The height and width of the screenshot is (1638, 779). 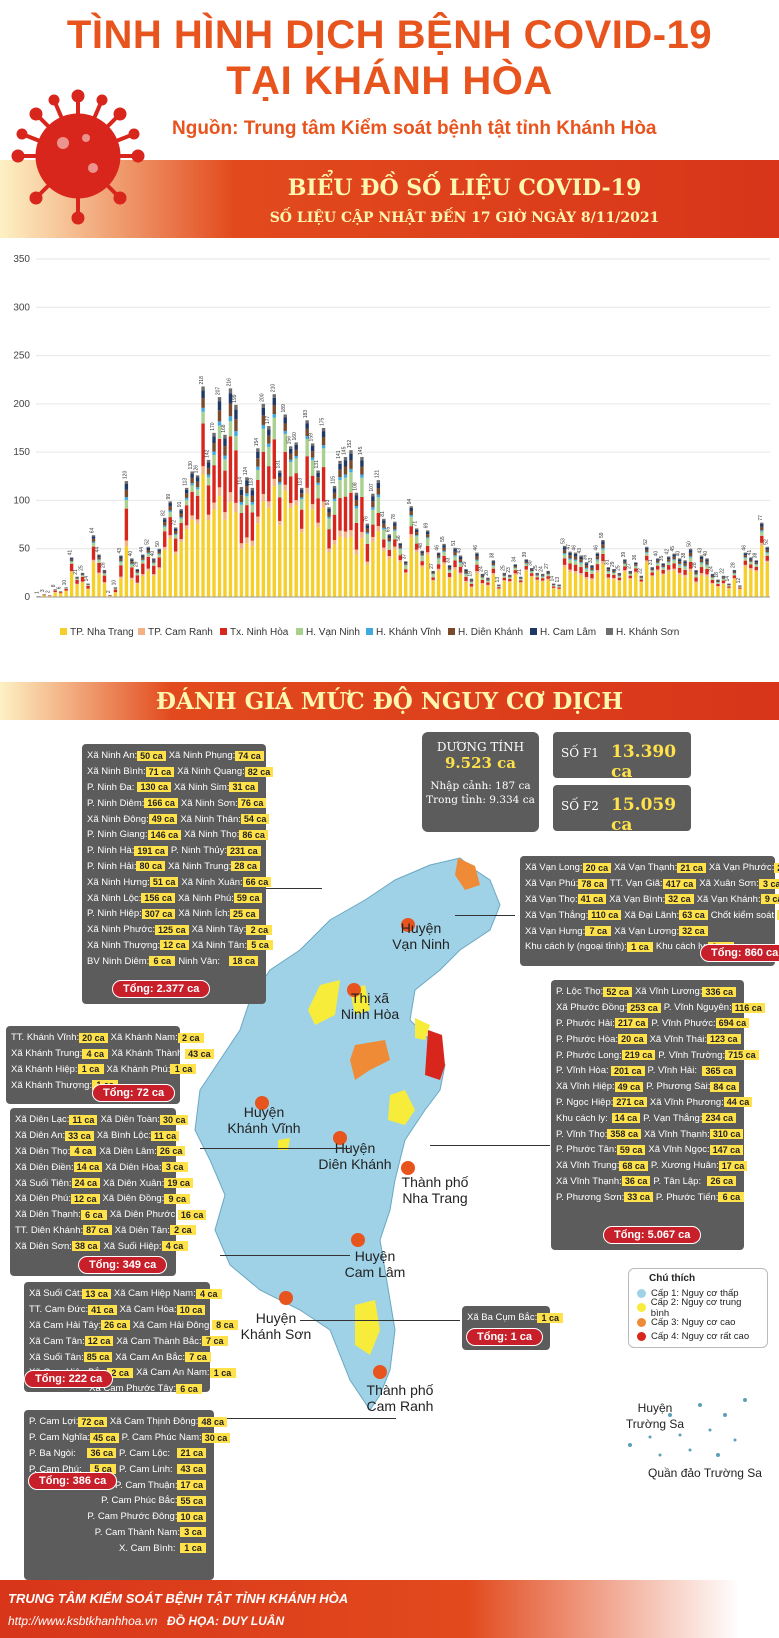 I want to click on bar-data-label: 156, so click(x=290, y=440).